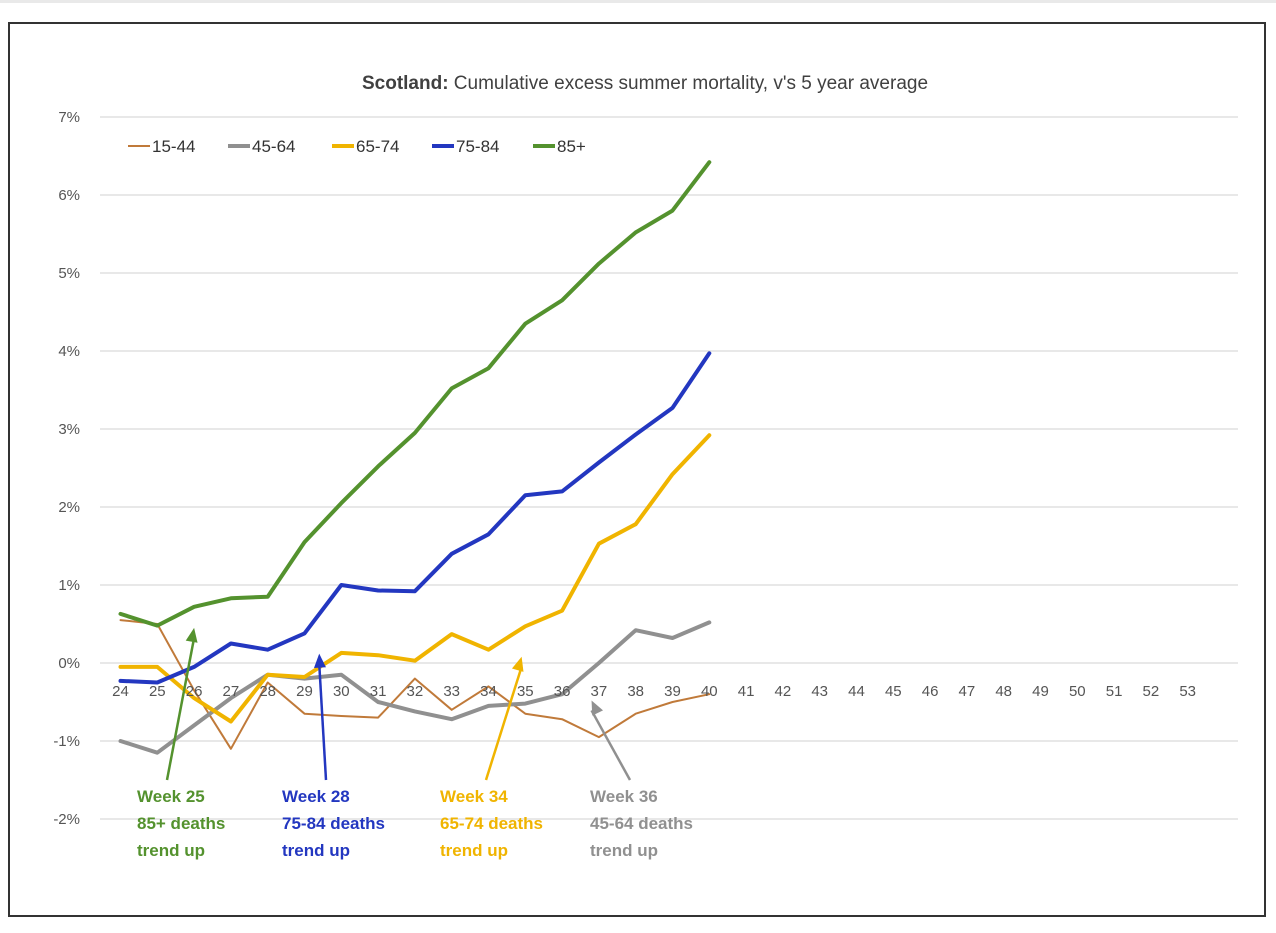  Describe the element at coordinates (69, 663) in the screenshot. I see `y-tick-label: 0%` at that location.